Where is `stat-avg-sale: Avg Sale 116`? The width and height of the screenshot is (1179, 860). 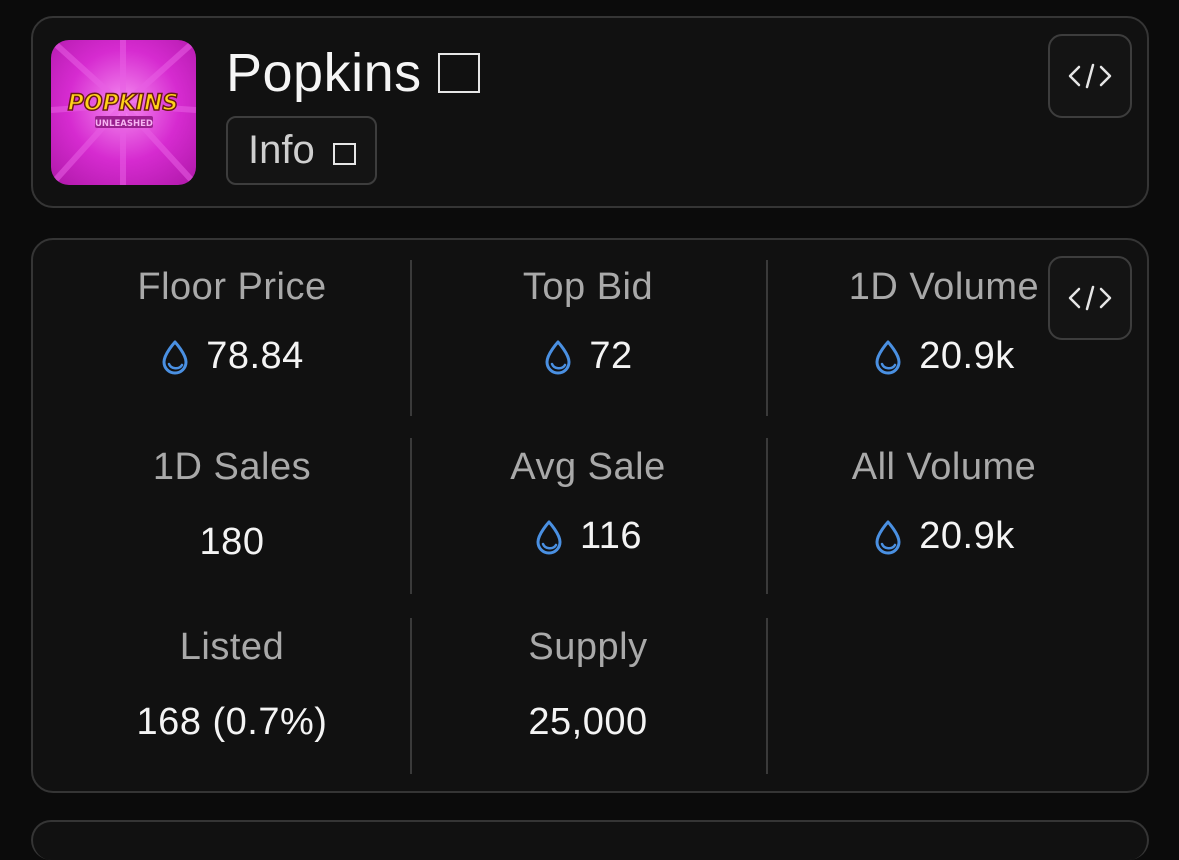
stat-avg-sale: Avg Sale 116 is located at coordinates (588, 502).